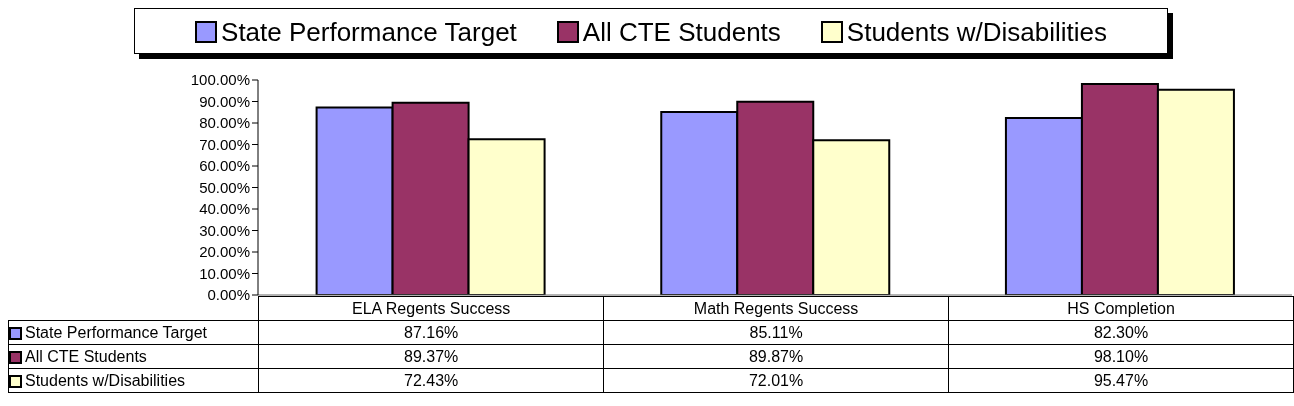 The image size is (1294, 406). Describe the element at coordinates (220, 80) in the screenshot. I see `y-tick-label: 100.00%` at that location.